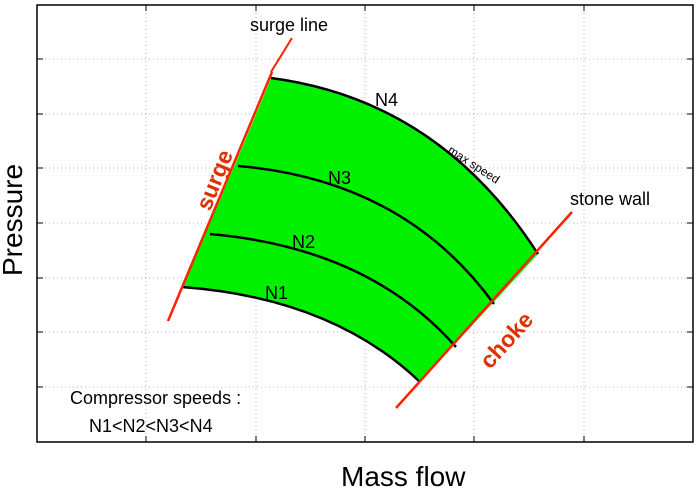 The width and height of the screenshot is (696, 495). I want to click on speed-label-n1: N1, so click(276, 293).